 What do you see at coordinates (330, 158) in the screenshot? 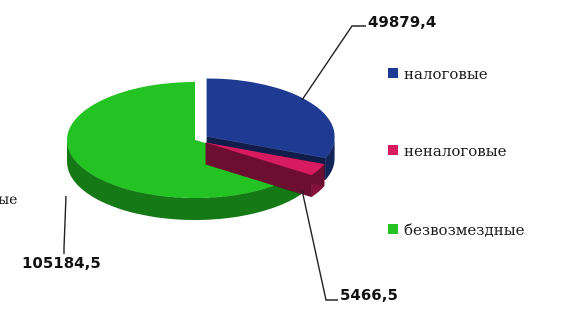
I see `pie-slice-side-nalogovye` at bounding box center [330, 158].